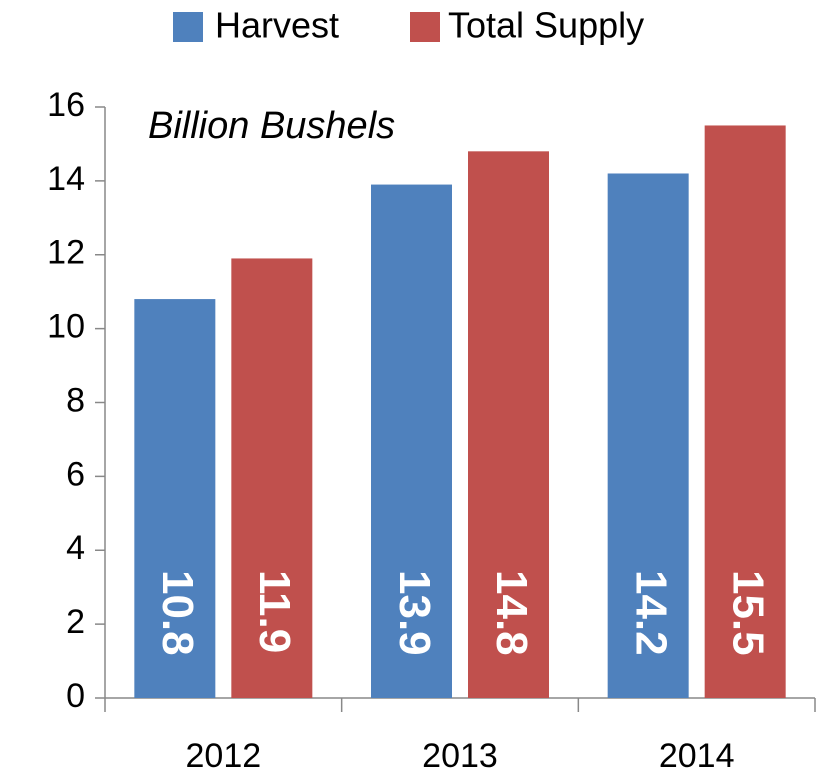  I want to click on data-label: 11.9, so click(274, 611).